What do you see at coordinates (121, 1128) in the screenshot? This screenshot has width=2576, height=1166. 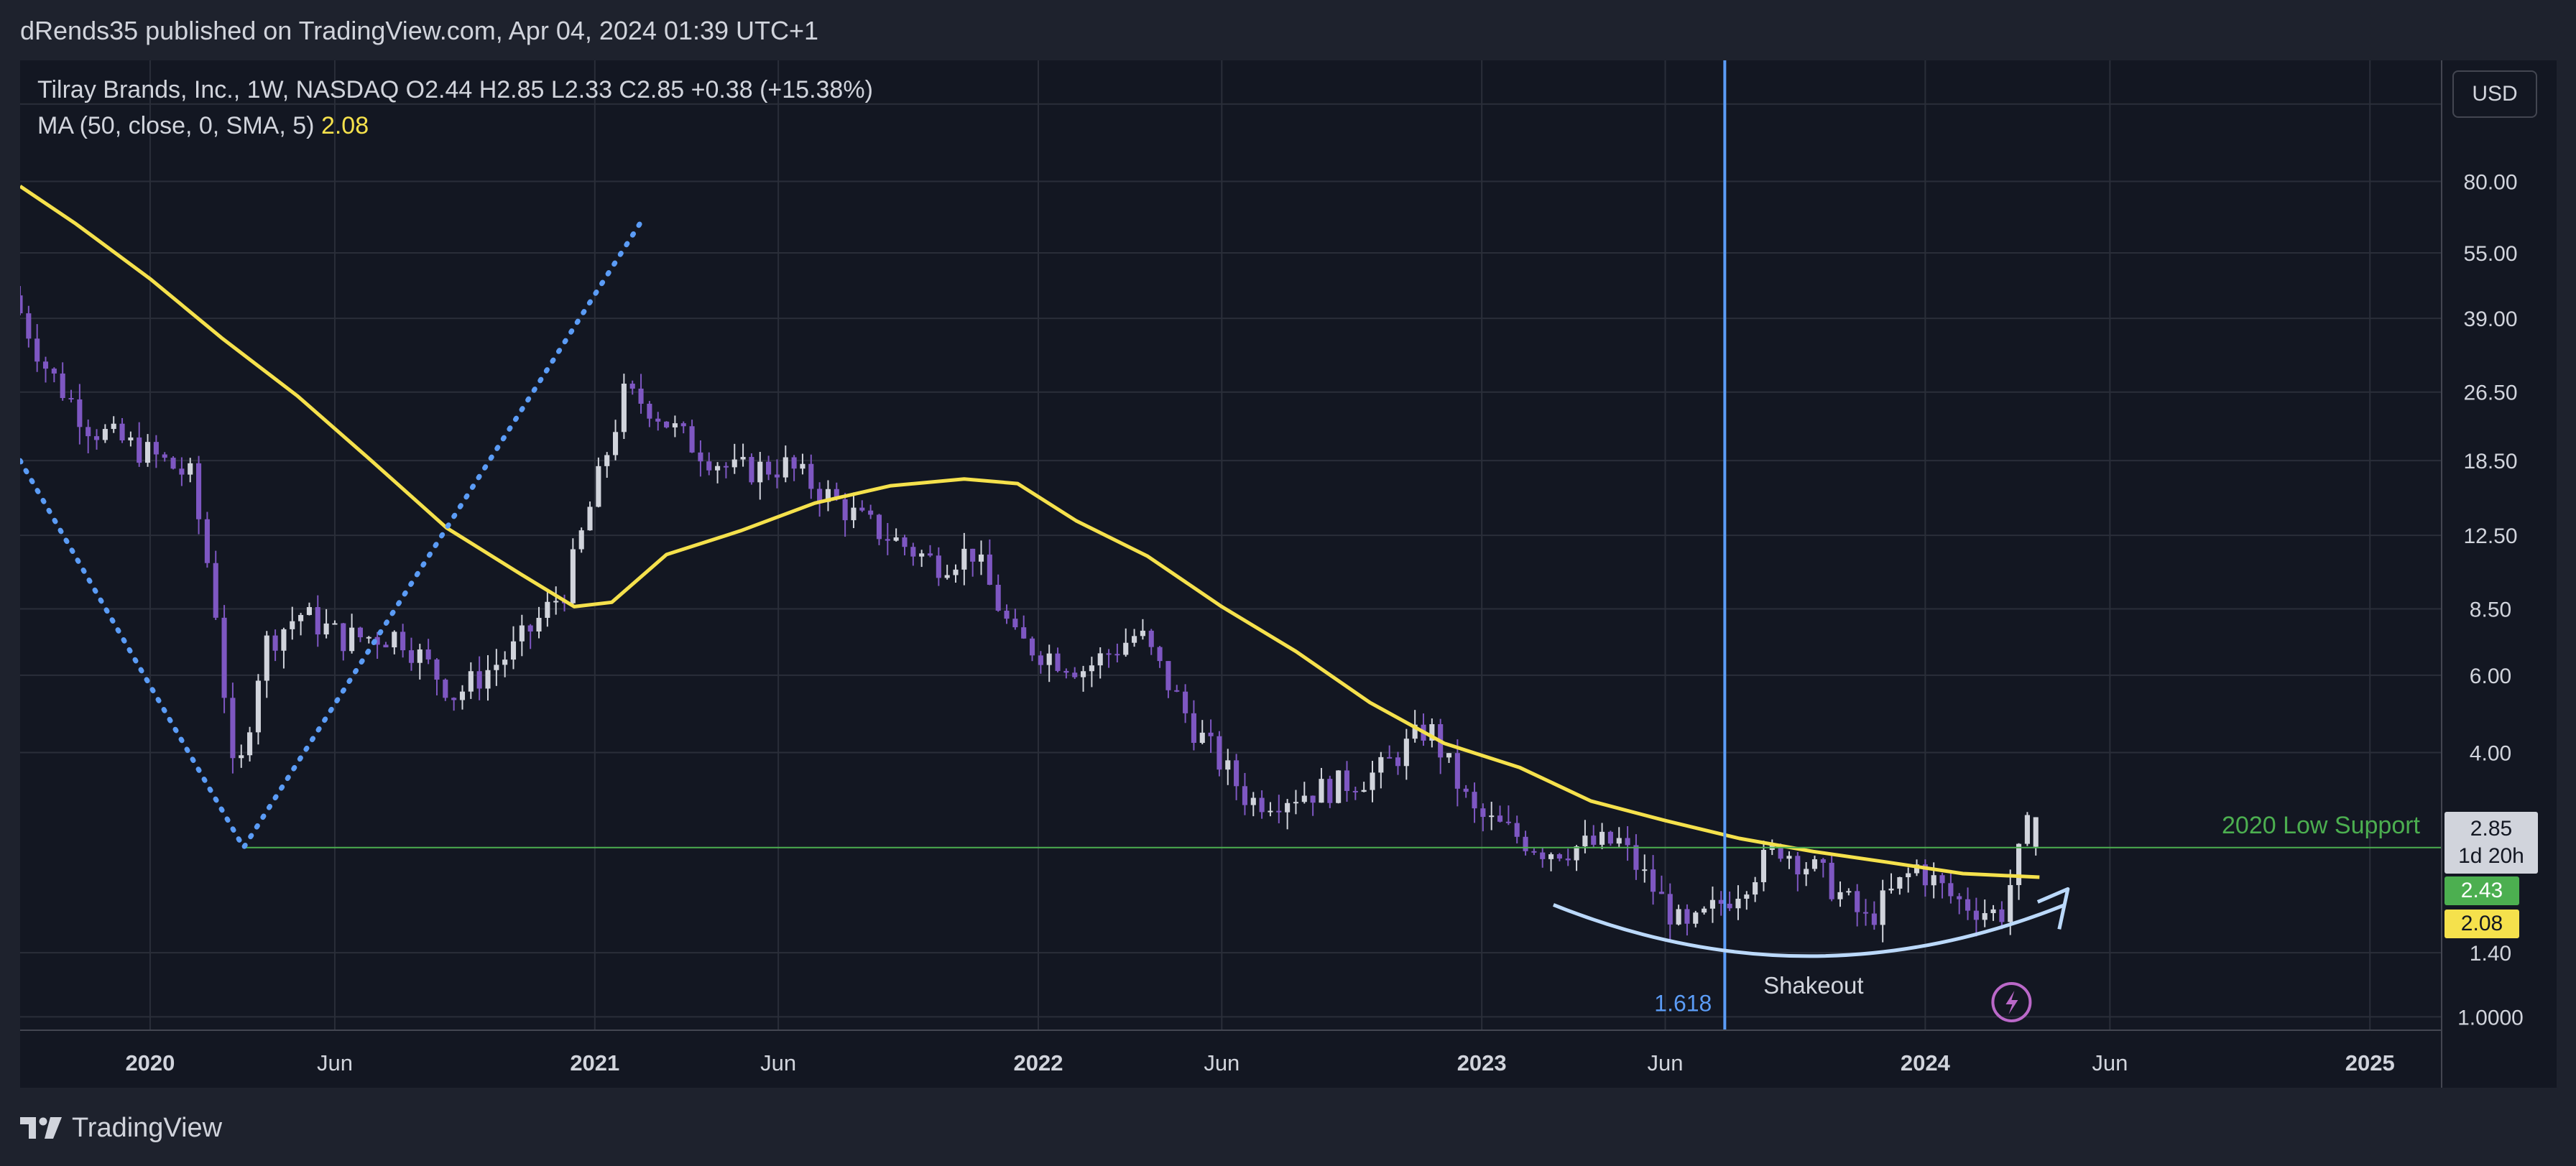 I see `tradingview-logo: TradingView` at bounding box center [121, 1128].